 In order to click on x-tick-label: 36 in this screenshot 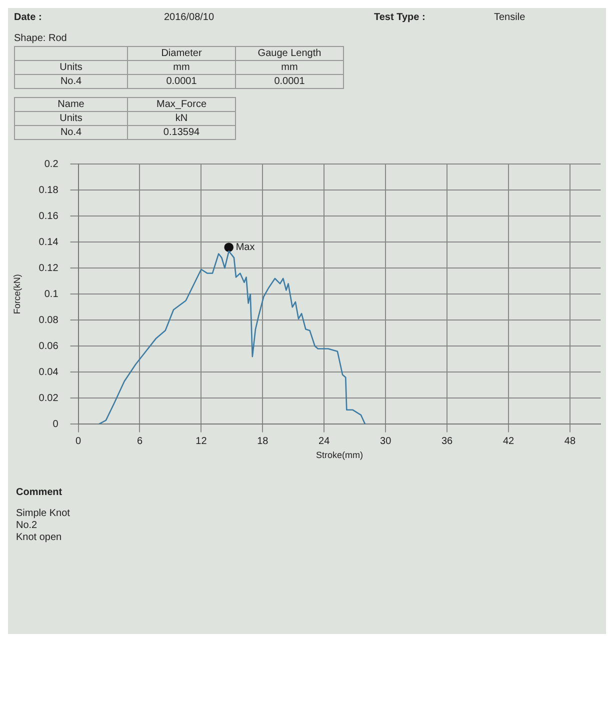, I will do `click(447, 441)`.